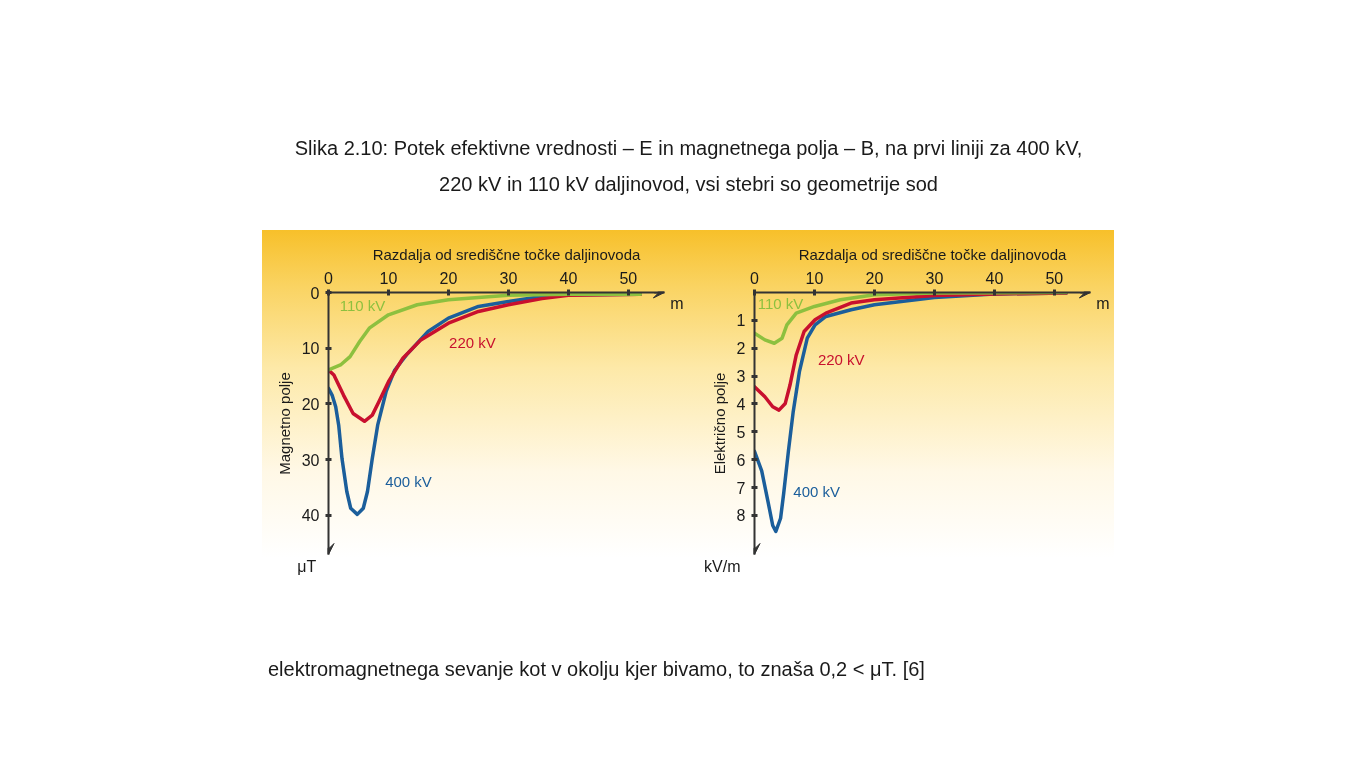  I want to click on text: Slika 2.10: Potek efektivne vrednosti – E in magnetnega polja – B, na prvi liniji za 400 kV, 220 kV in 110 kV daljinovod, vsi stebri so geometrije sod, so click(688, 166).